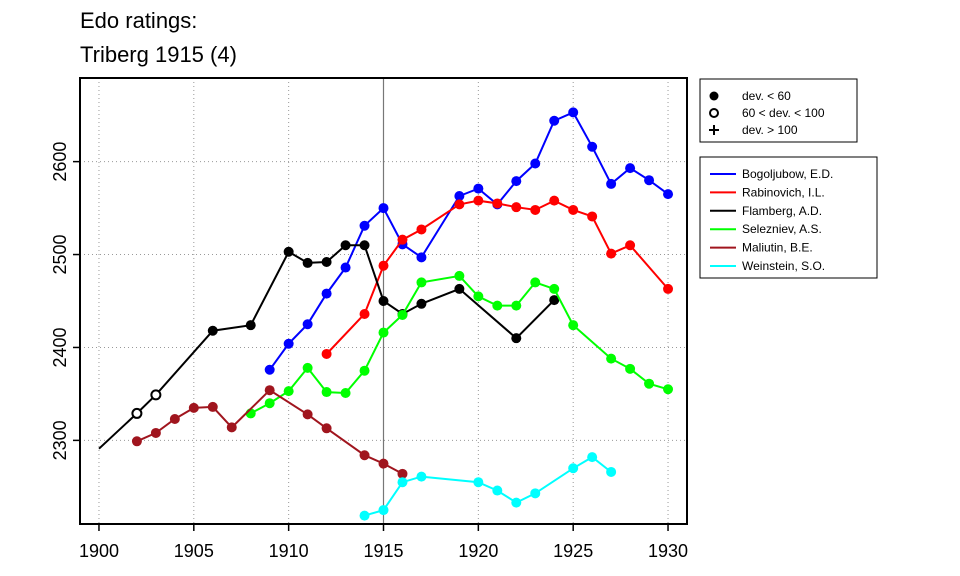 The width and height of the screenshot is (960, 576). Describe the element at coordinates (783, 266) in the screenshot. I see `series-legend-label: Weinstein, S.O.` at that location.